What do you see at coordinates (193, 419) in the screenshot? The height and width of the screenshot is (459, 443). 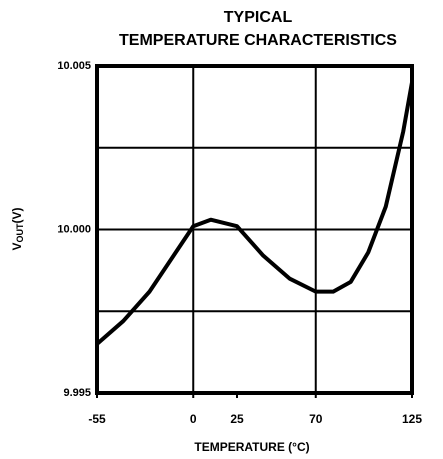 I see `x-tick-label: 0` at bounding box center [193, 419].